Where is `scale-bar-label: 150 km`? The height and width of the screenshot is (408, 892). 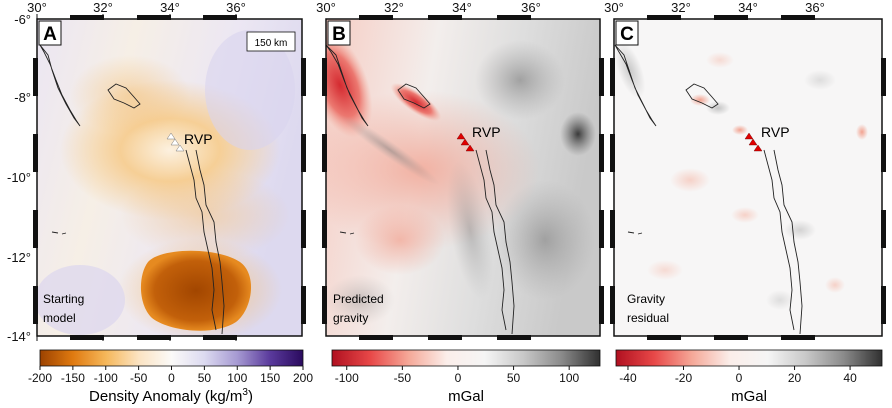 scale-bar-label: 150 km is located at coordinates (271, 43).